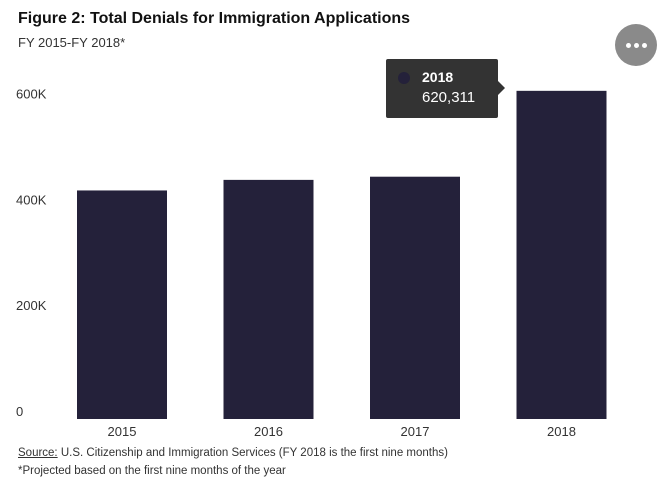 Image resolution: width=664 pixels, height=484 pixels. What do you see at coordinates (31, 305) in the screenshot?
I see `y-tick-label: 200K` at bounding box center [31, 305].